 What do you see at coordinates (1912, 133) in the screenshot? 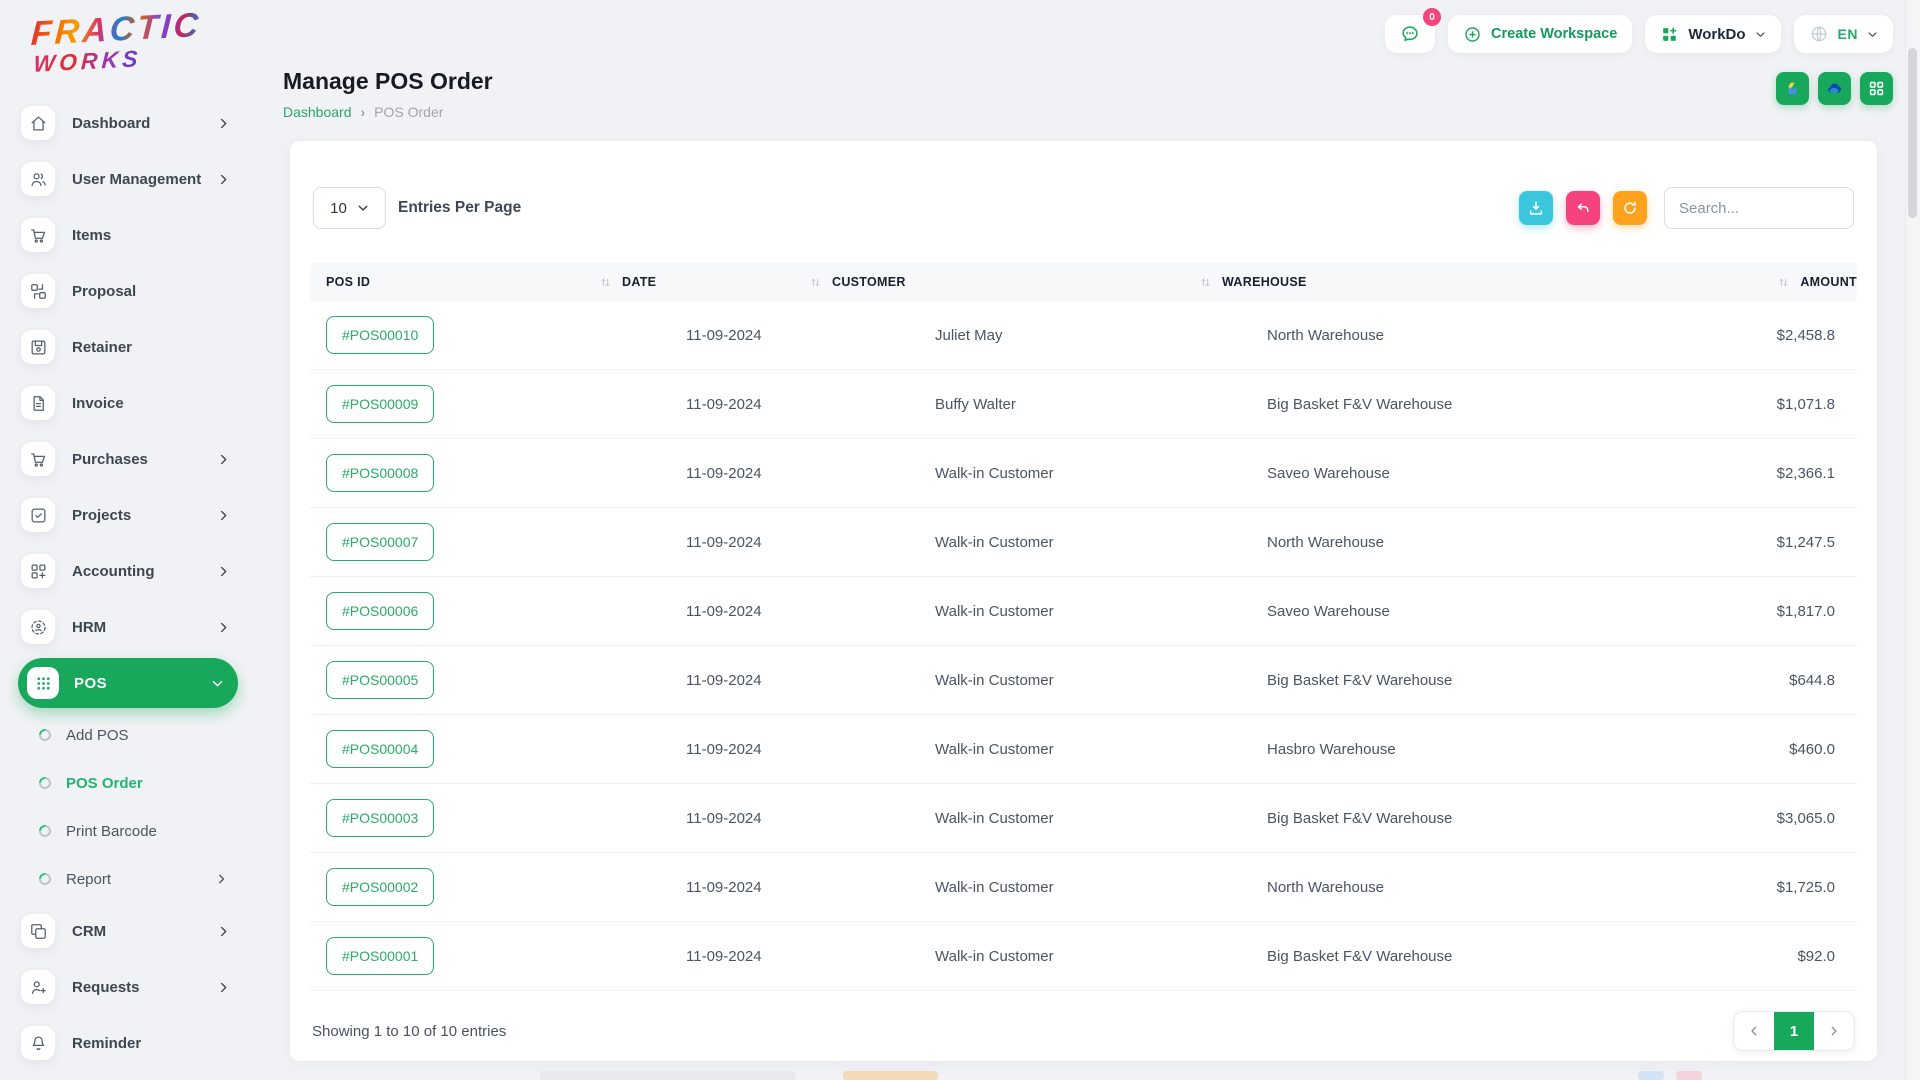
I see `scrollbar-thumb` at bounding box center [1912, 133].